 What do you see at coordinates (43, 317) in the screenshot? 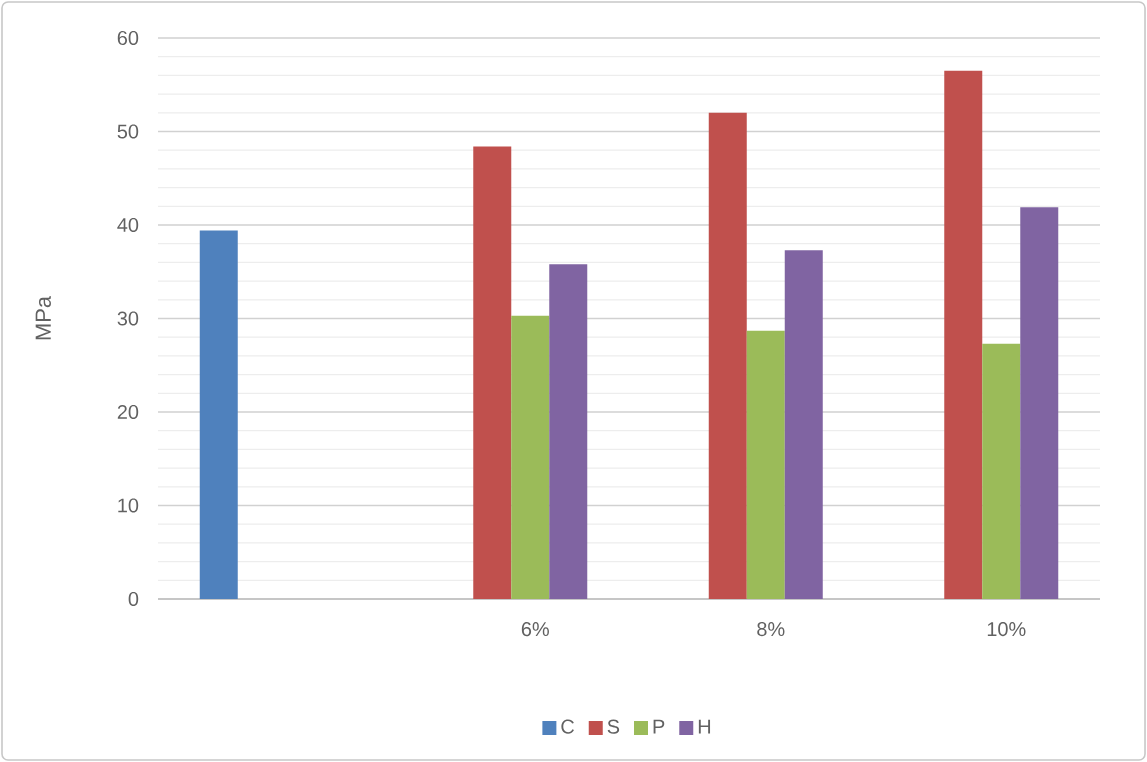
I see `y-axis-title: MPa` at bounding box center [43, 317].